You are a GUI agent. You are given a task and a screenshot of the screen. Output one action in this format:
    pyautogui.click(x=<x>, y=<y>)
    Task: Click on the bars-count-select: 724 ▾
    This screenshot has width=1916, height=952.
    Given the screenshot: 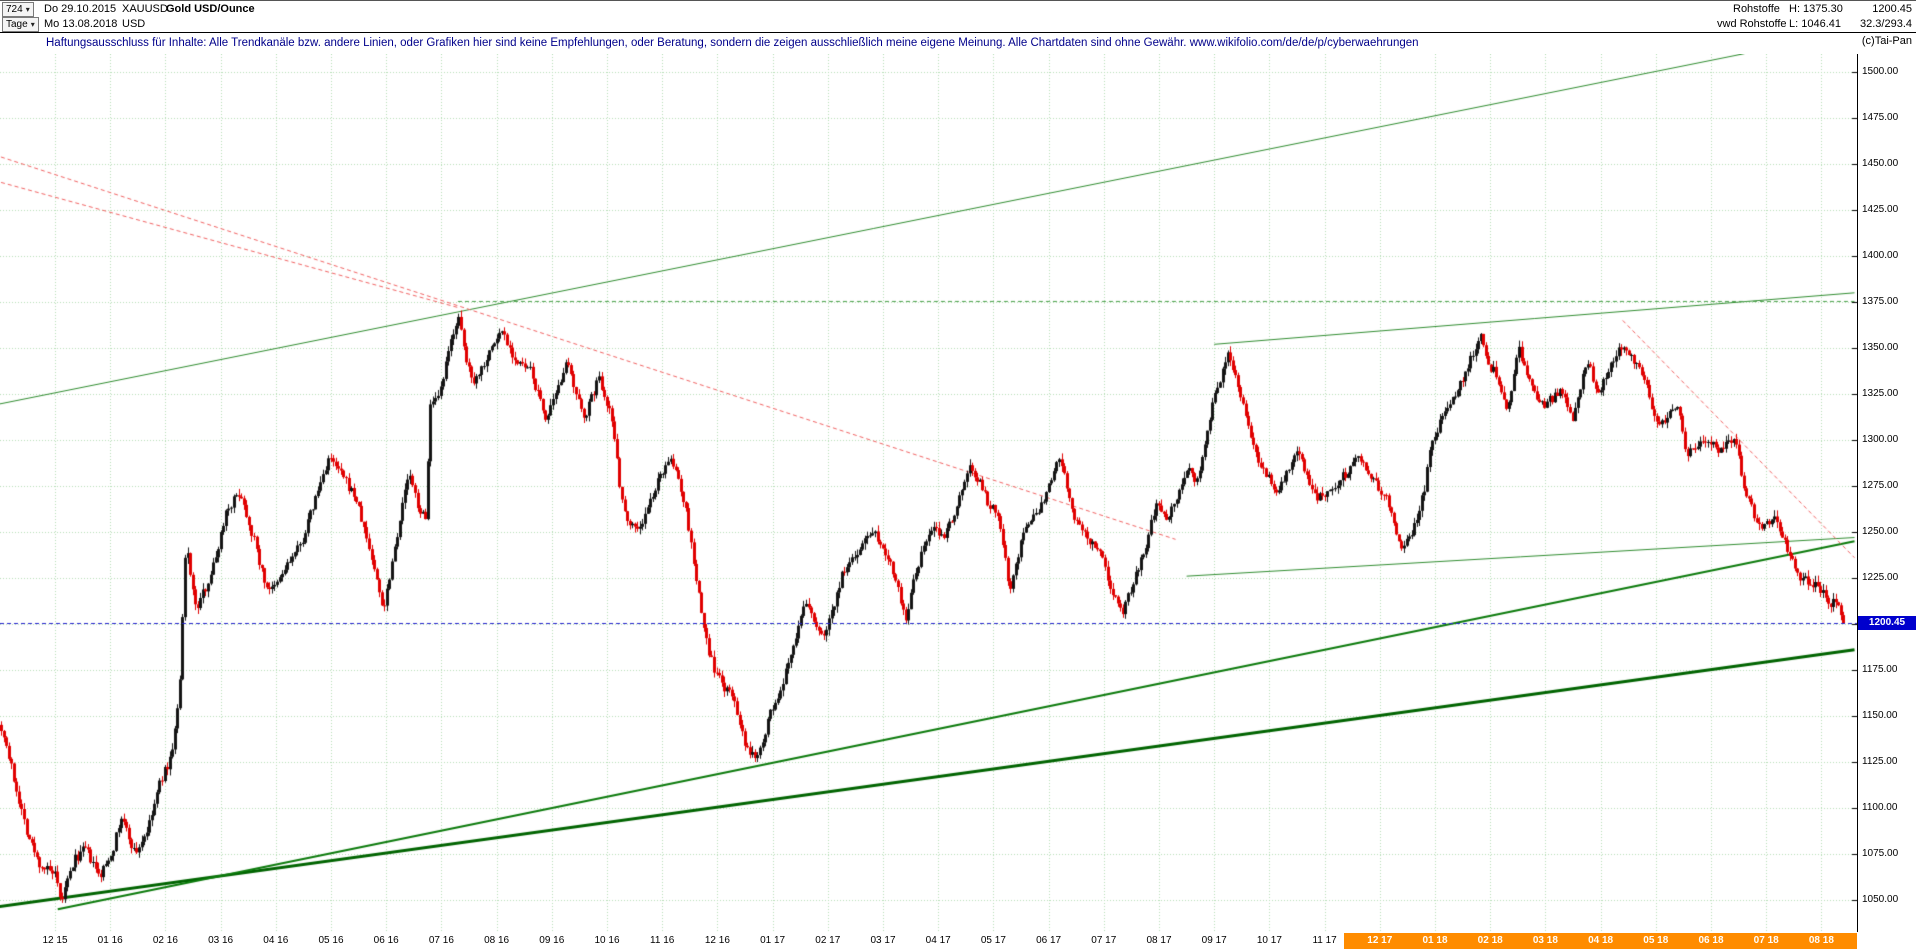 What is the action you would take?
    pyautogui.click(x=18, y=9)
    